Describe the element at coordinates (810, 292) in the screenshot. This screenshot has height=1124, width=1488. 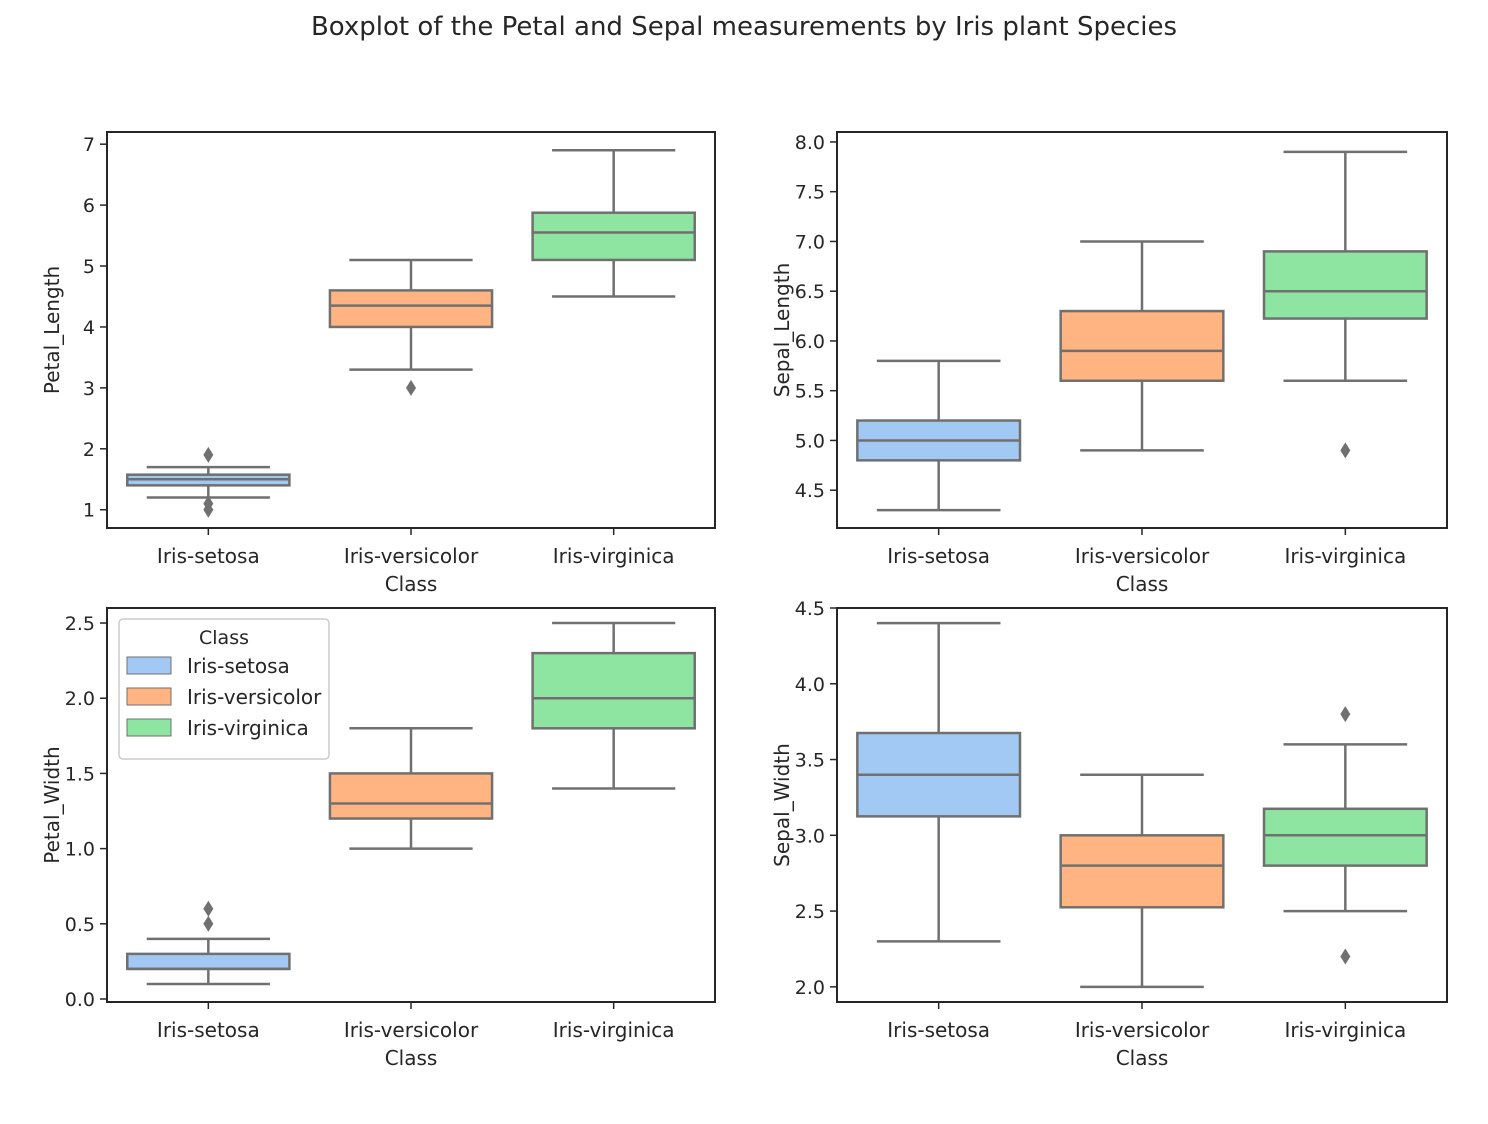
I see `y-tick-label: 6.5` at that location.